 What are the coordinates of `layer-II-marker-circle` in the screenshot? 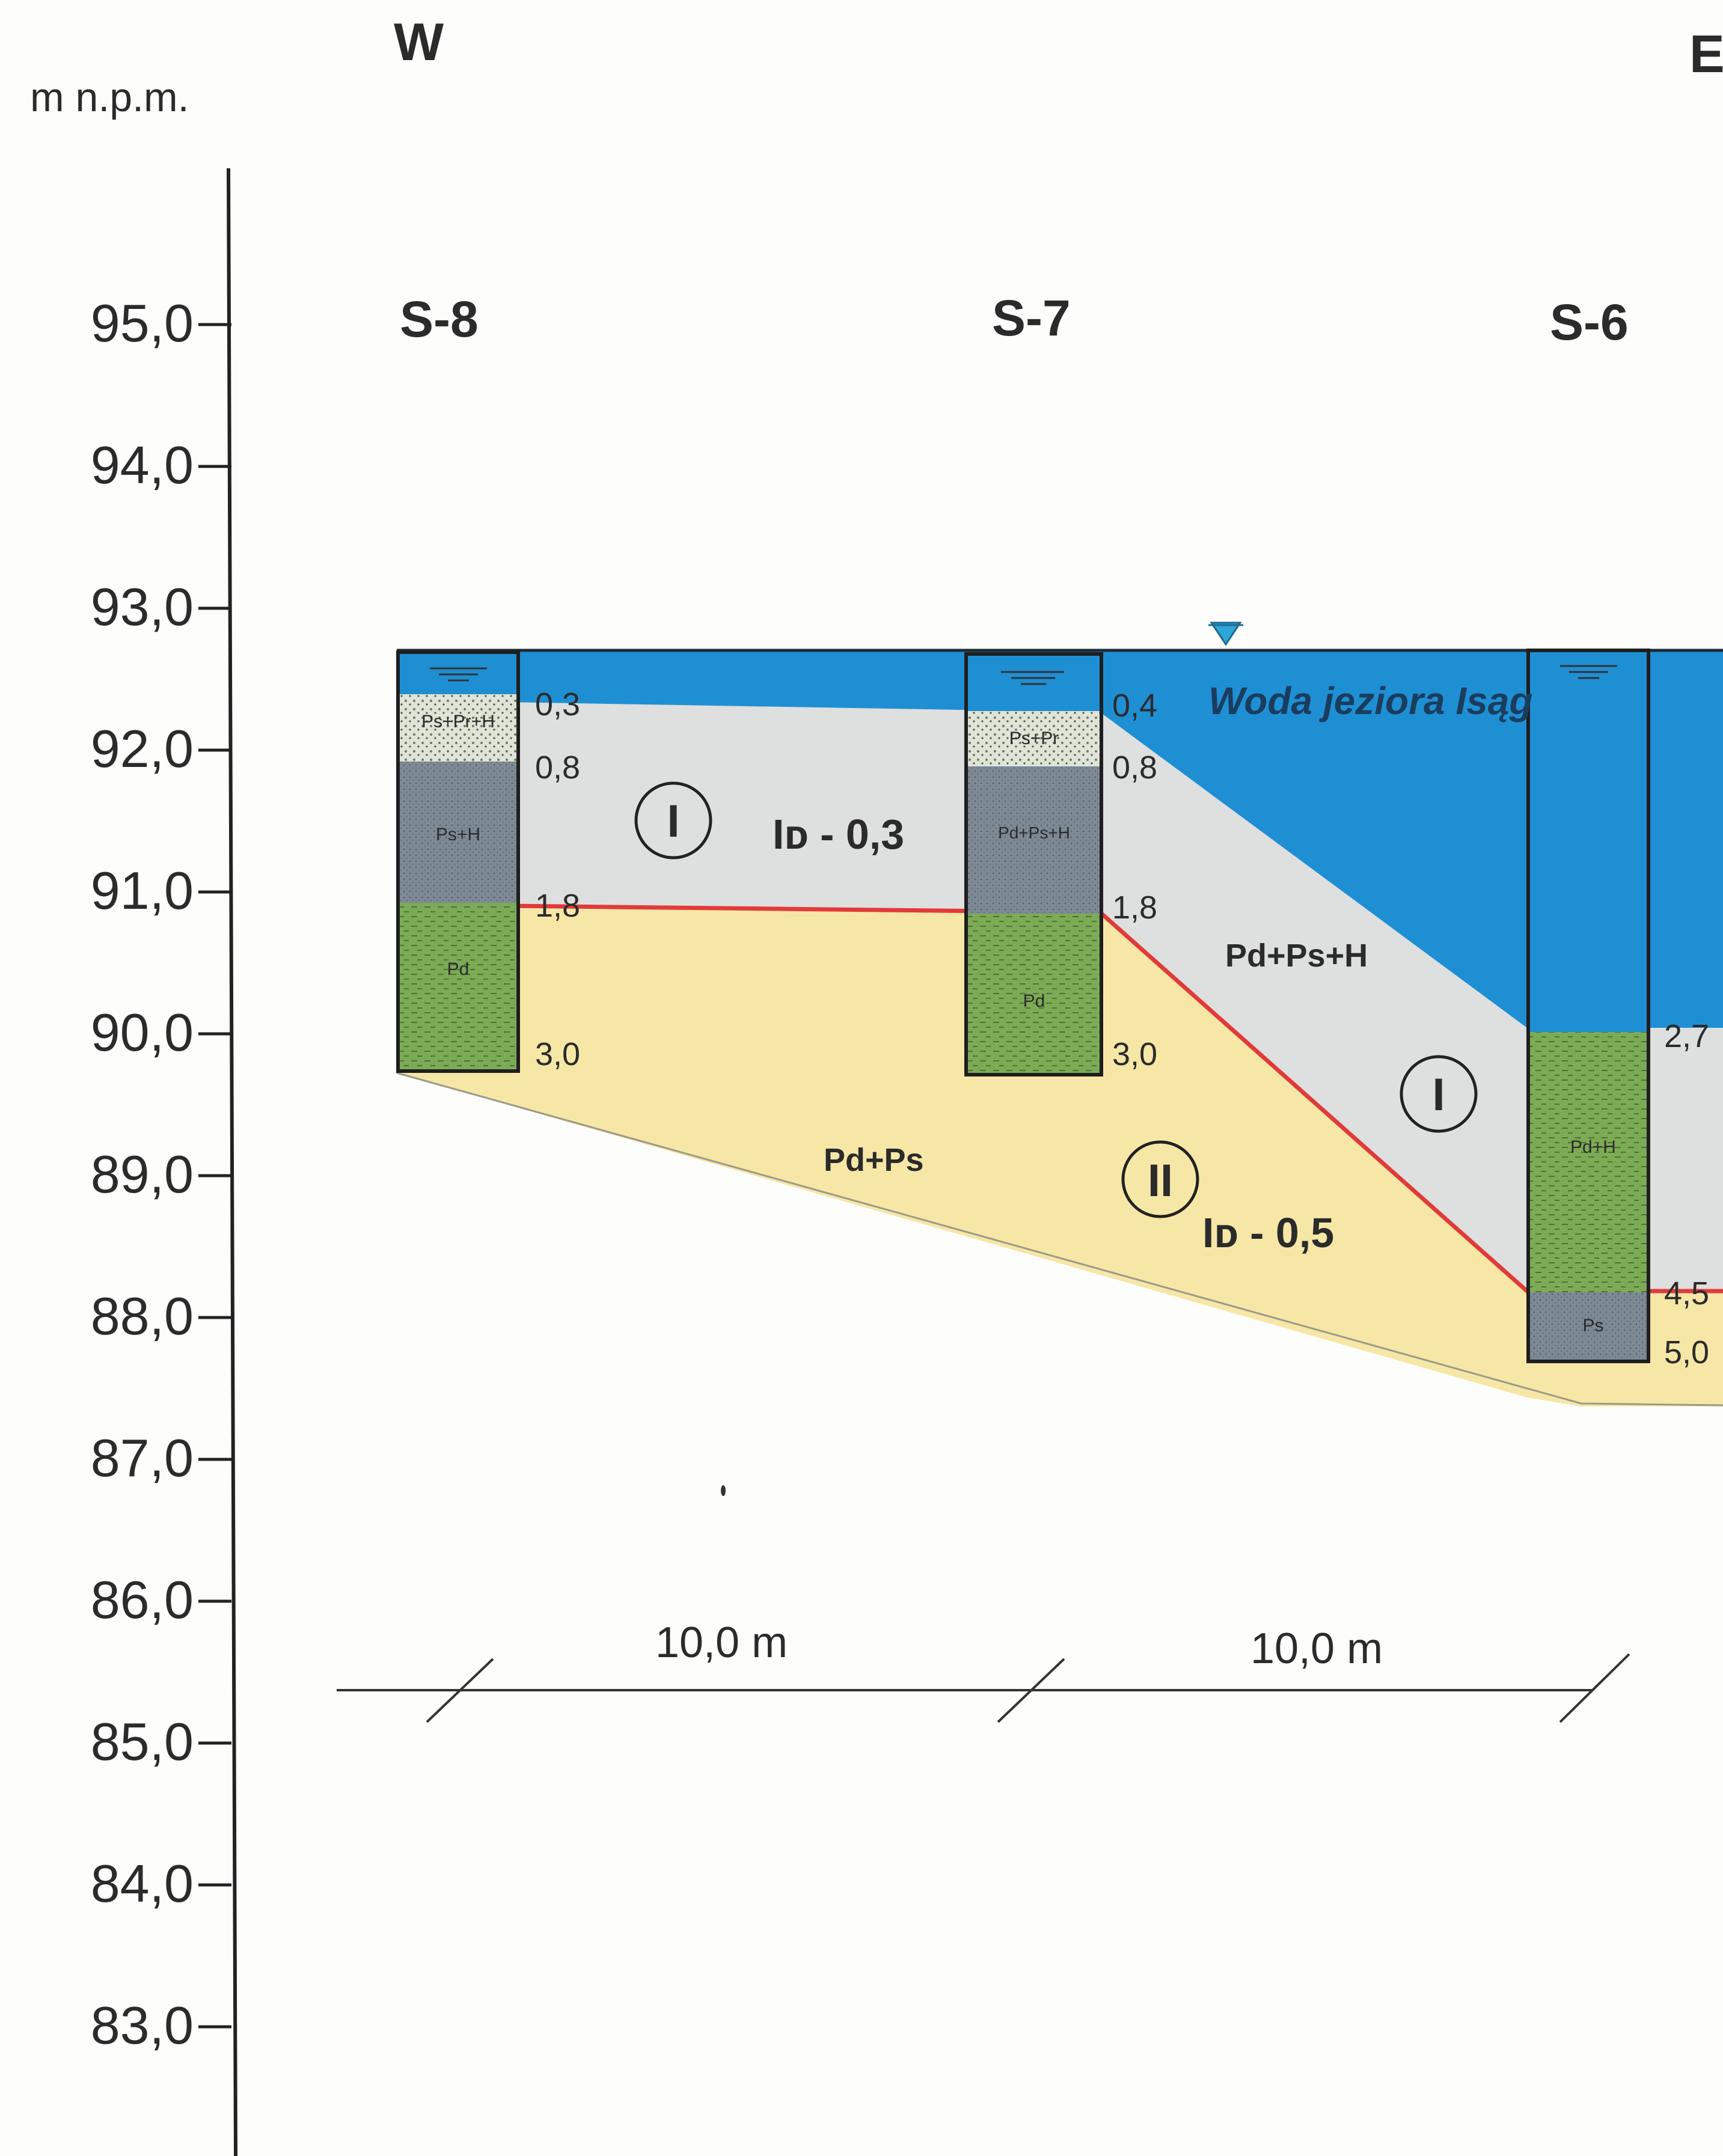 It's located at (1160, 1179).